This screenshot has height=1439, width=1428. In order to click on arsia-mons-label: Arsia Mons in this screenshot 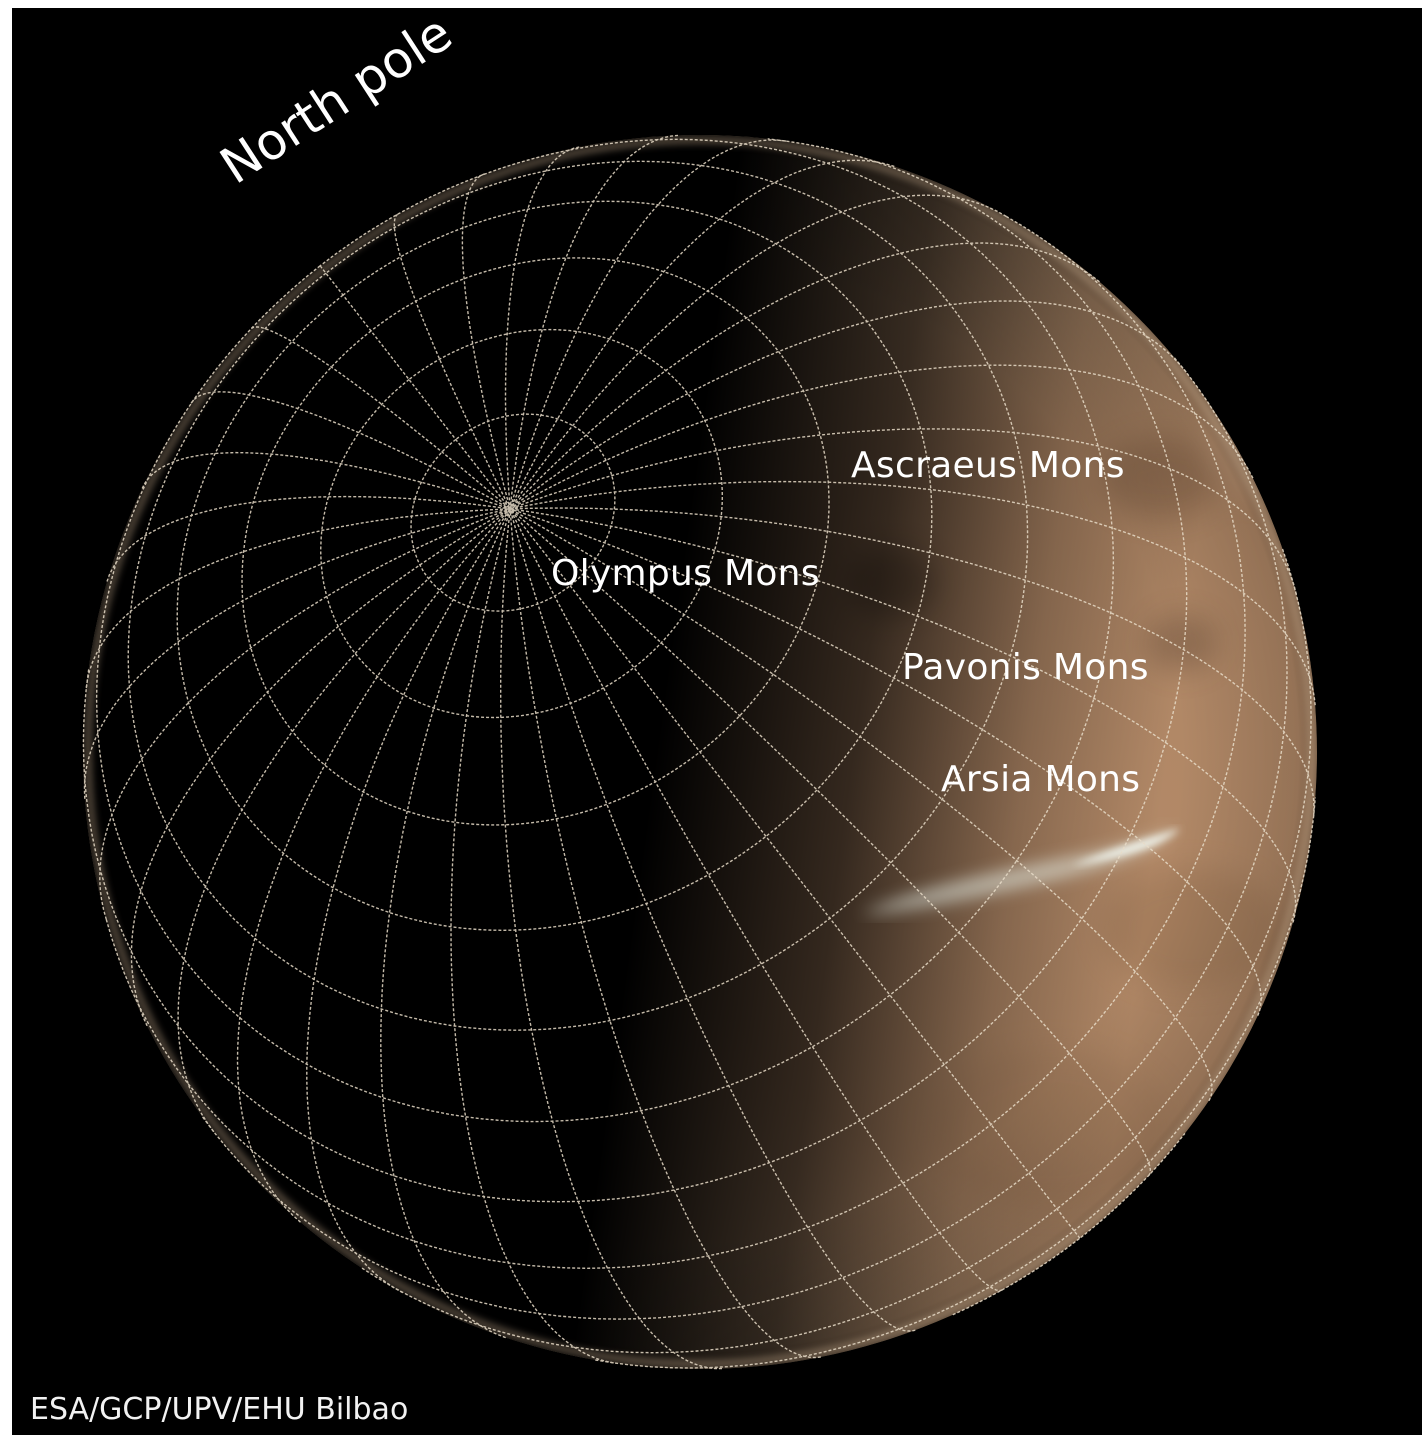, I will do `click(1041, 779)`.